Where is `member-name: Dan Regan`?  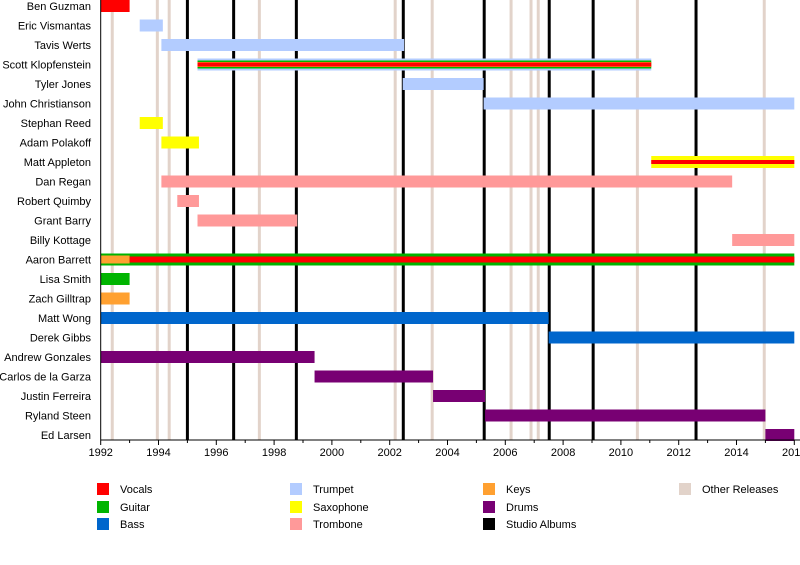
member-name: Dan Regan is located at coordinates (63, 183).